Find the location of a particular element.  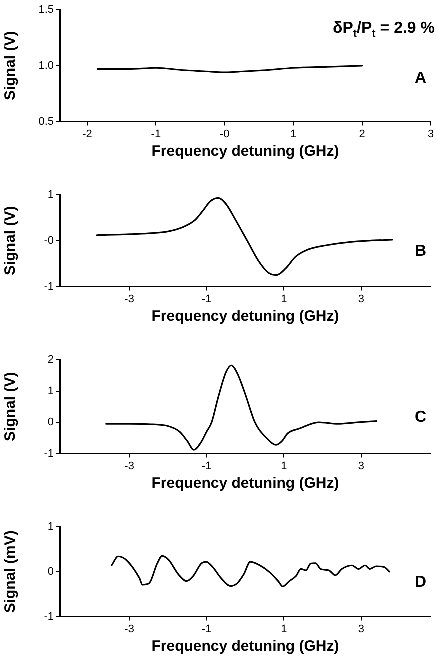

x-tick-label: -0 is located at coordinates (225, 134).